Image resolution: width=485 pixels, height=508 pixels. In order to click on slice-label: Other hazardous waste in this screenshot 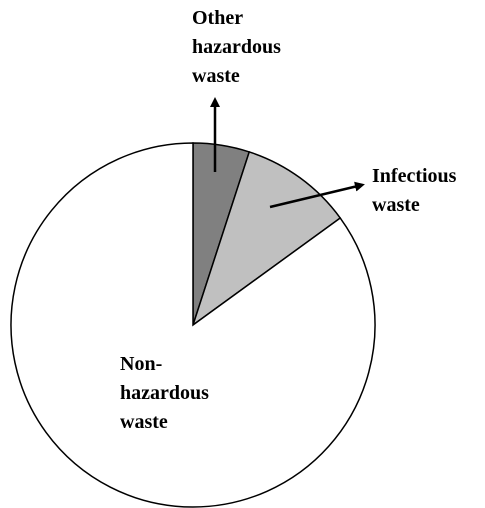, I will do `click(236, 47)`.